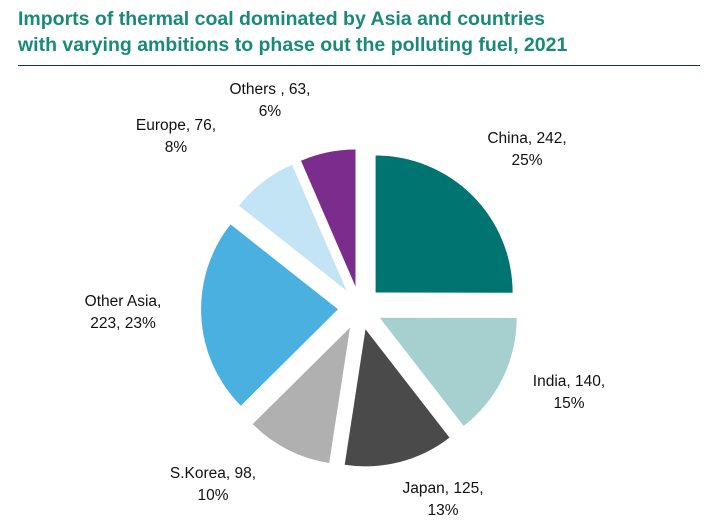 This screenshot has width=717, height=525. I want to click on slice-label-line: 10%, so click(212, 495).